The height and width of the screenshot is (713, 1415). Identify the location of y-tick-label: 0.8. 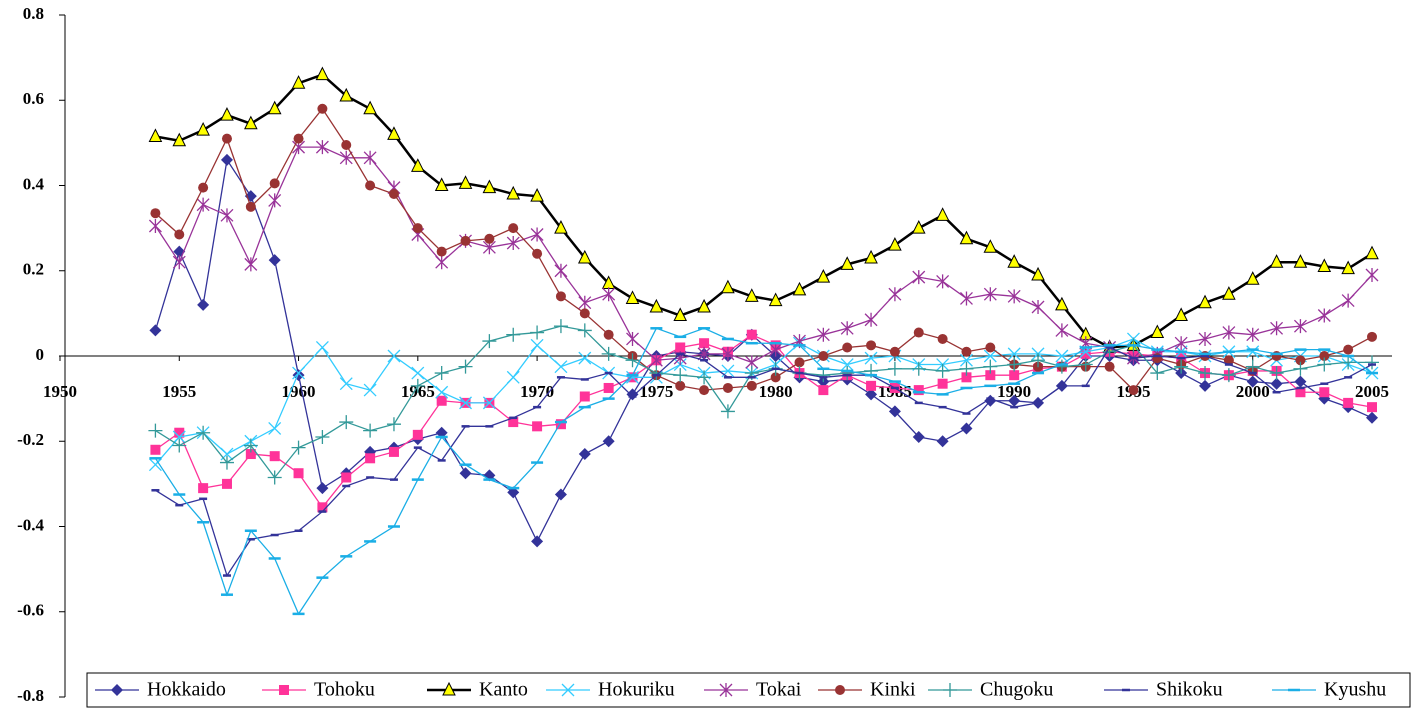
(33, 13).